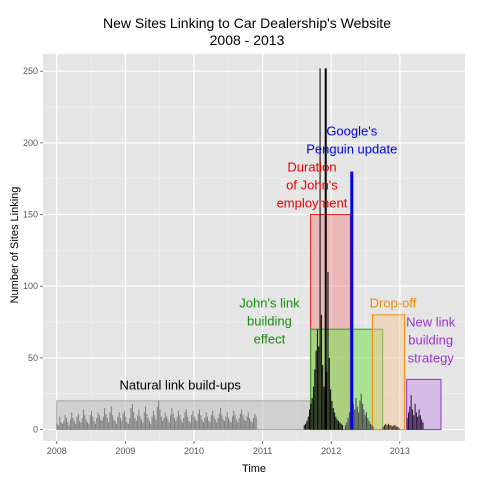 The width and height of the screenshot is (480, 480). What do you see at coordinates (269, 321) in the screenshot?
I see `annotation-line: building` at bounding box center [269, 321].